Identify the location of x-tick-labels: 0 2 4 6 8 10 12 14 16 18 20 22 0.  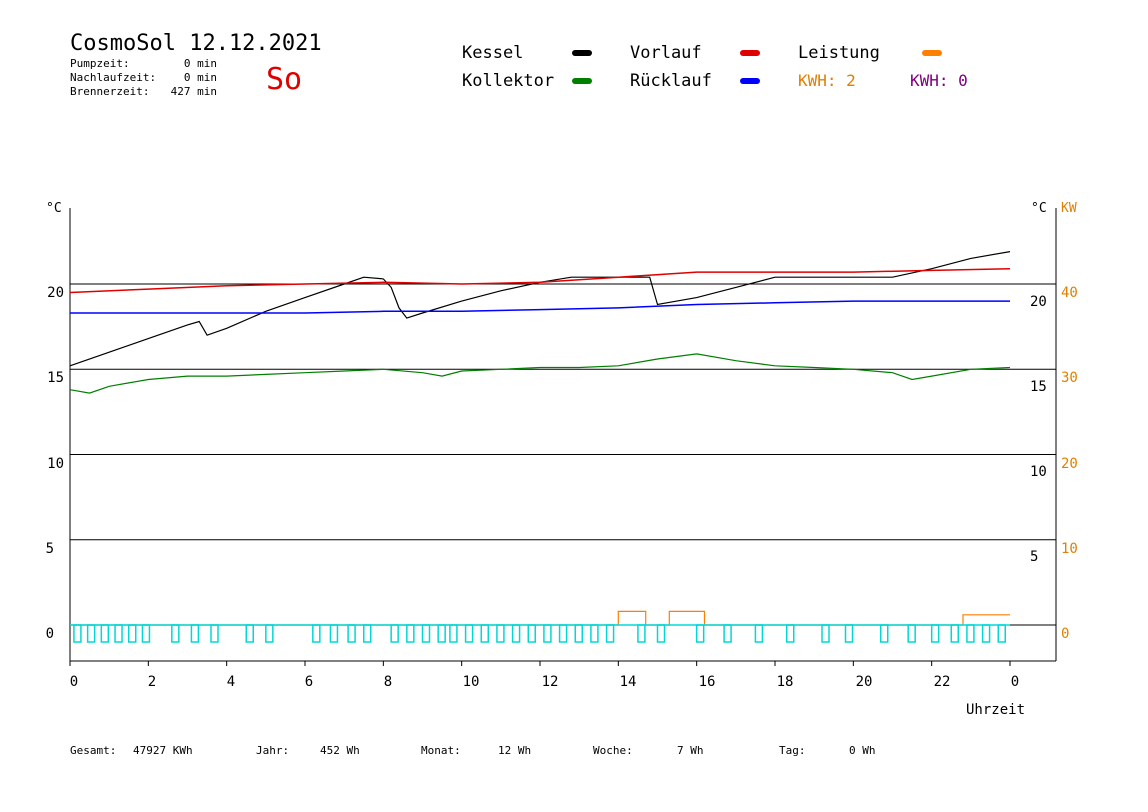
(544, 682).